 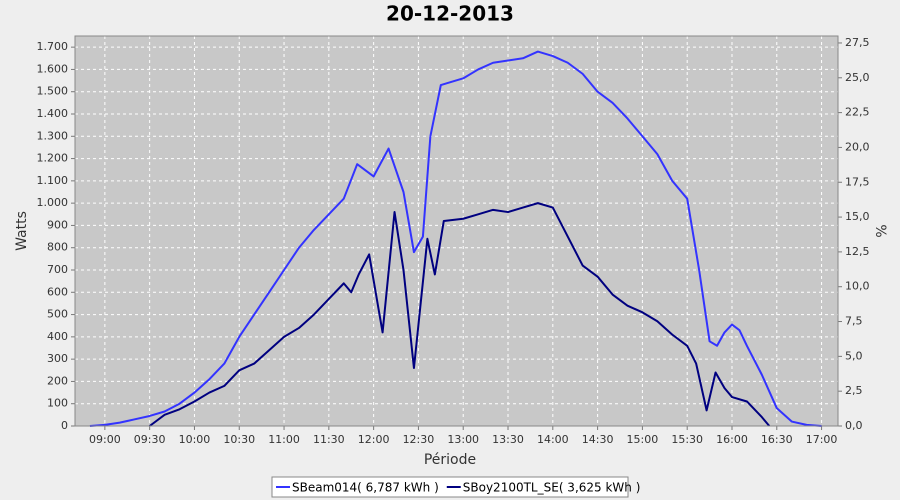 What do you see at coordinates (419, 439) in the screenshot?
I see `x-tick-label: 12:30` at bounding box center [419, 439].